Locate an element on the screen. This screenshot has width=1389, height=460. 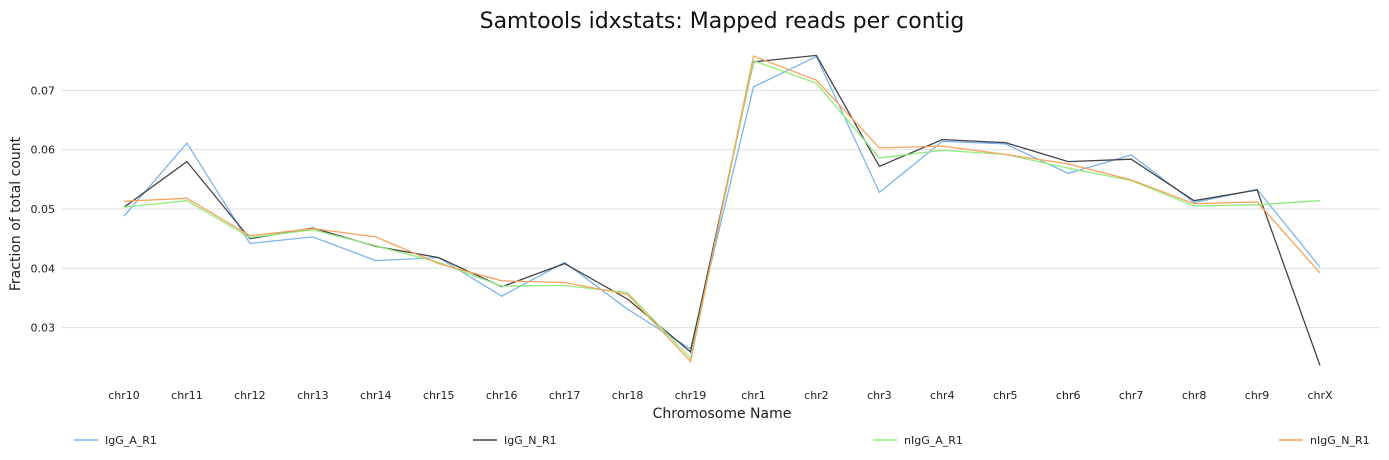
x-tick-label: chr2 is located at coordinates (816, 395).